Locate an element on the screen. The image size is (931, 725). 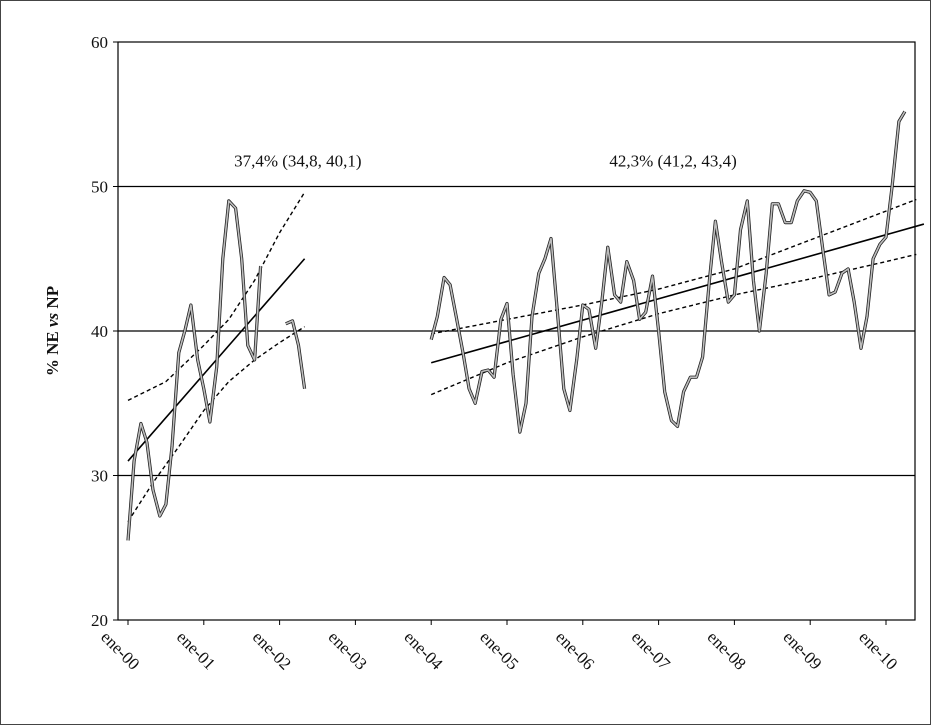
annotations: 37,4% (34,8, 40,1) 42,3% (41,2, 43,4) is located at coordinates (485, 160).